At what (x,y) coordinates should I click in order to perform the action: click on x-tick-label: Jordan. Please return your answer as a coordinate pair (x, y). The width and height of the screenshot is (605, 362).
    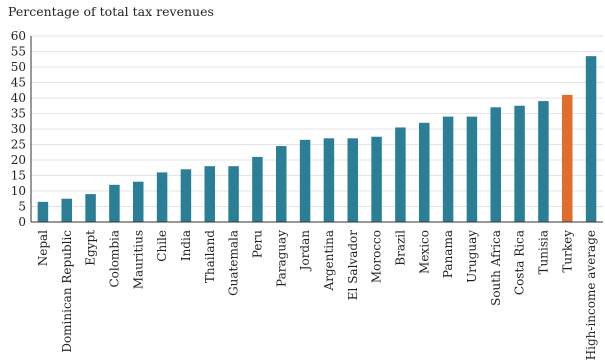
    Looking at the image, I should click on (305, 251).